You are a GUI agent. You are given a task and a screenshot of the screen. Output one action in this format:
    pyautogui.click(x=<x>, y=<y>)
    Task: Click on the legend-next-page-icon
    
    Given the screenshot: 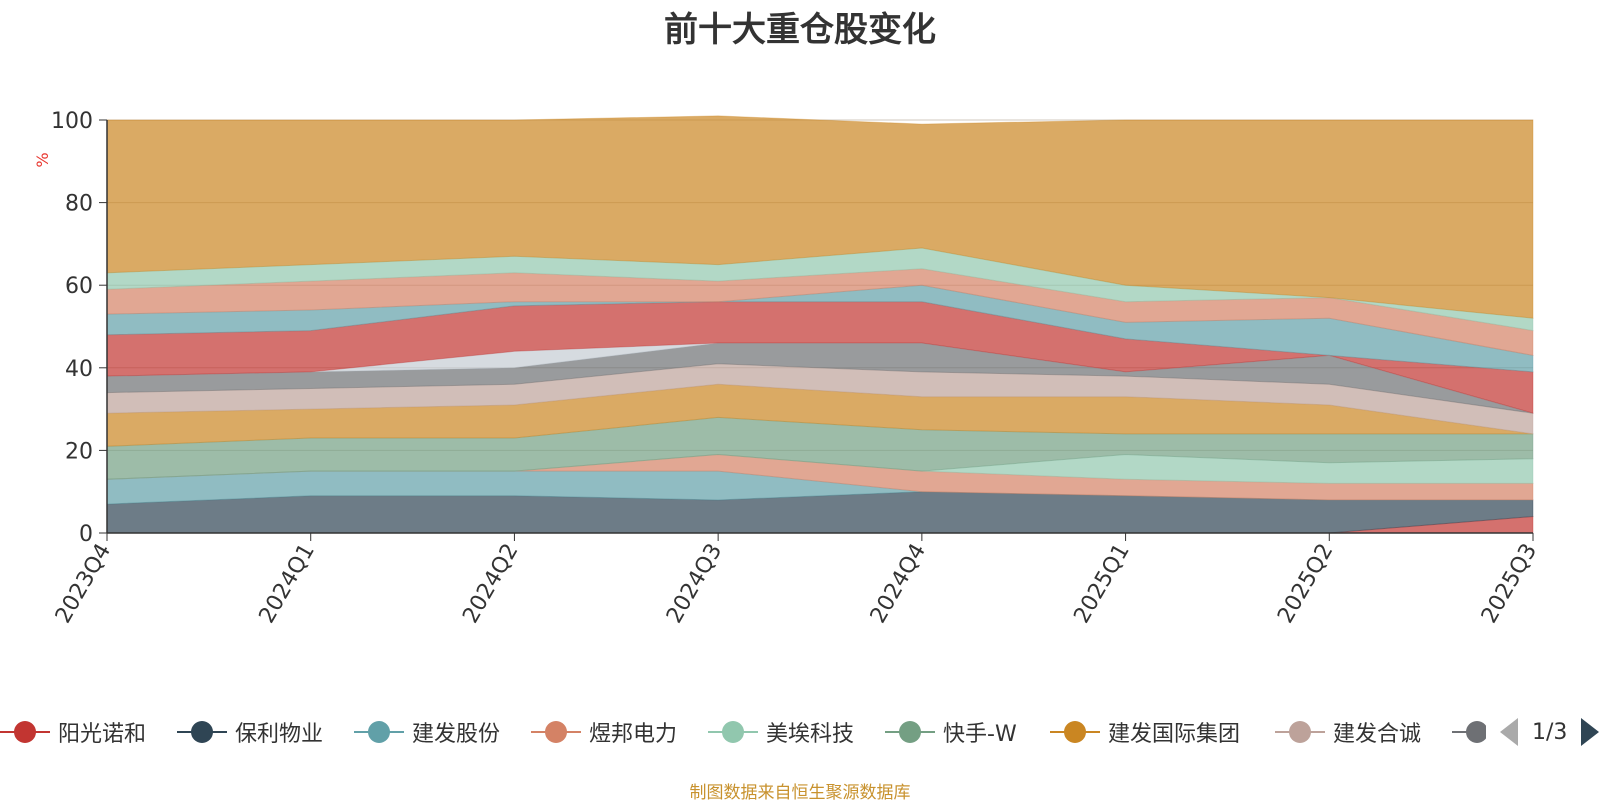 What is the action you would take?
    pyautogui.click(x=1590, y=732)
    